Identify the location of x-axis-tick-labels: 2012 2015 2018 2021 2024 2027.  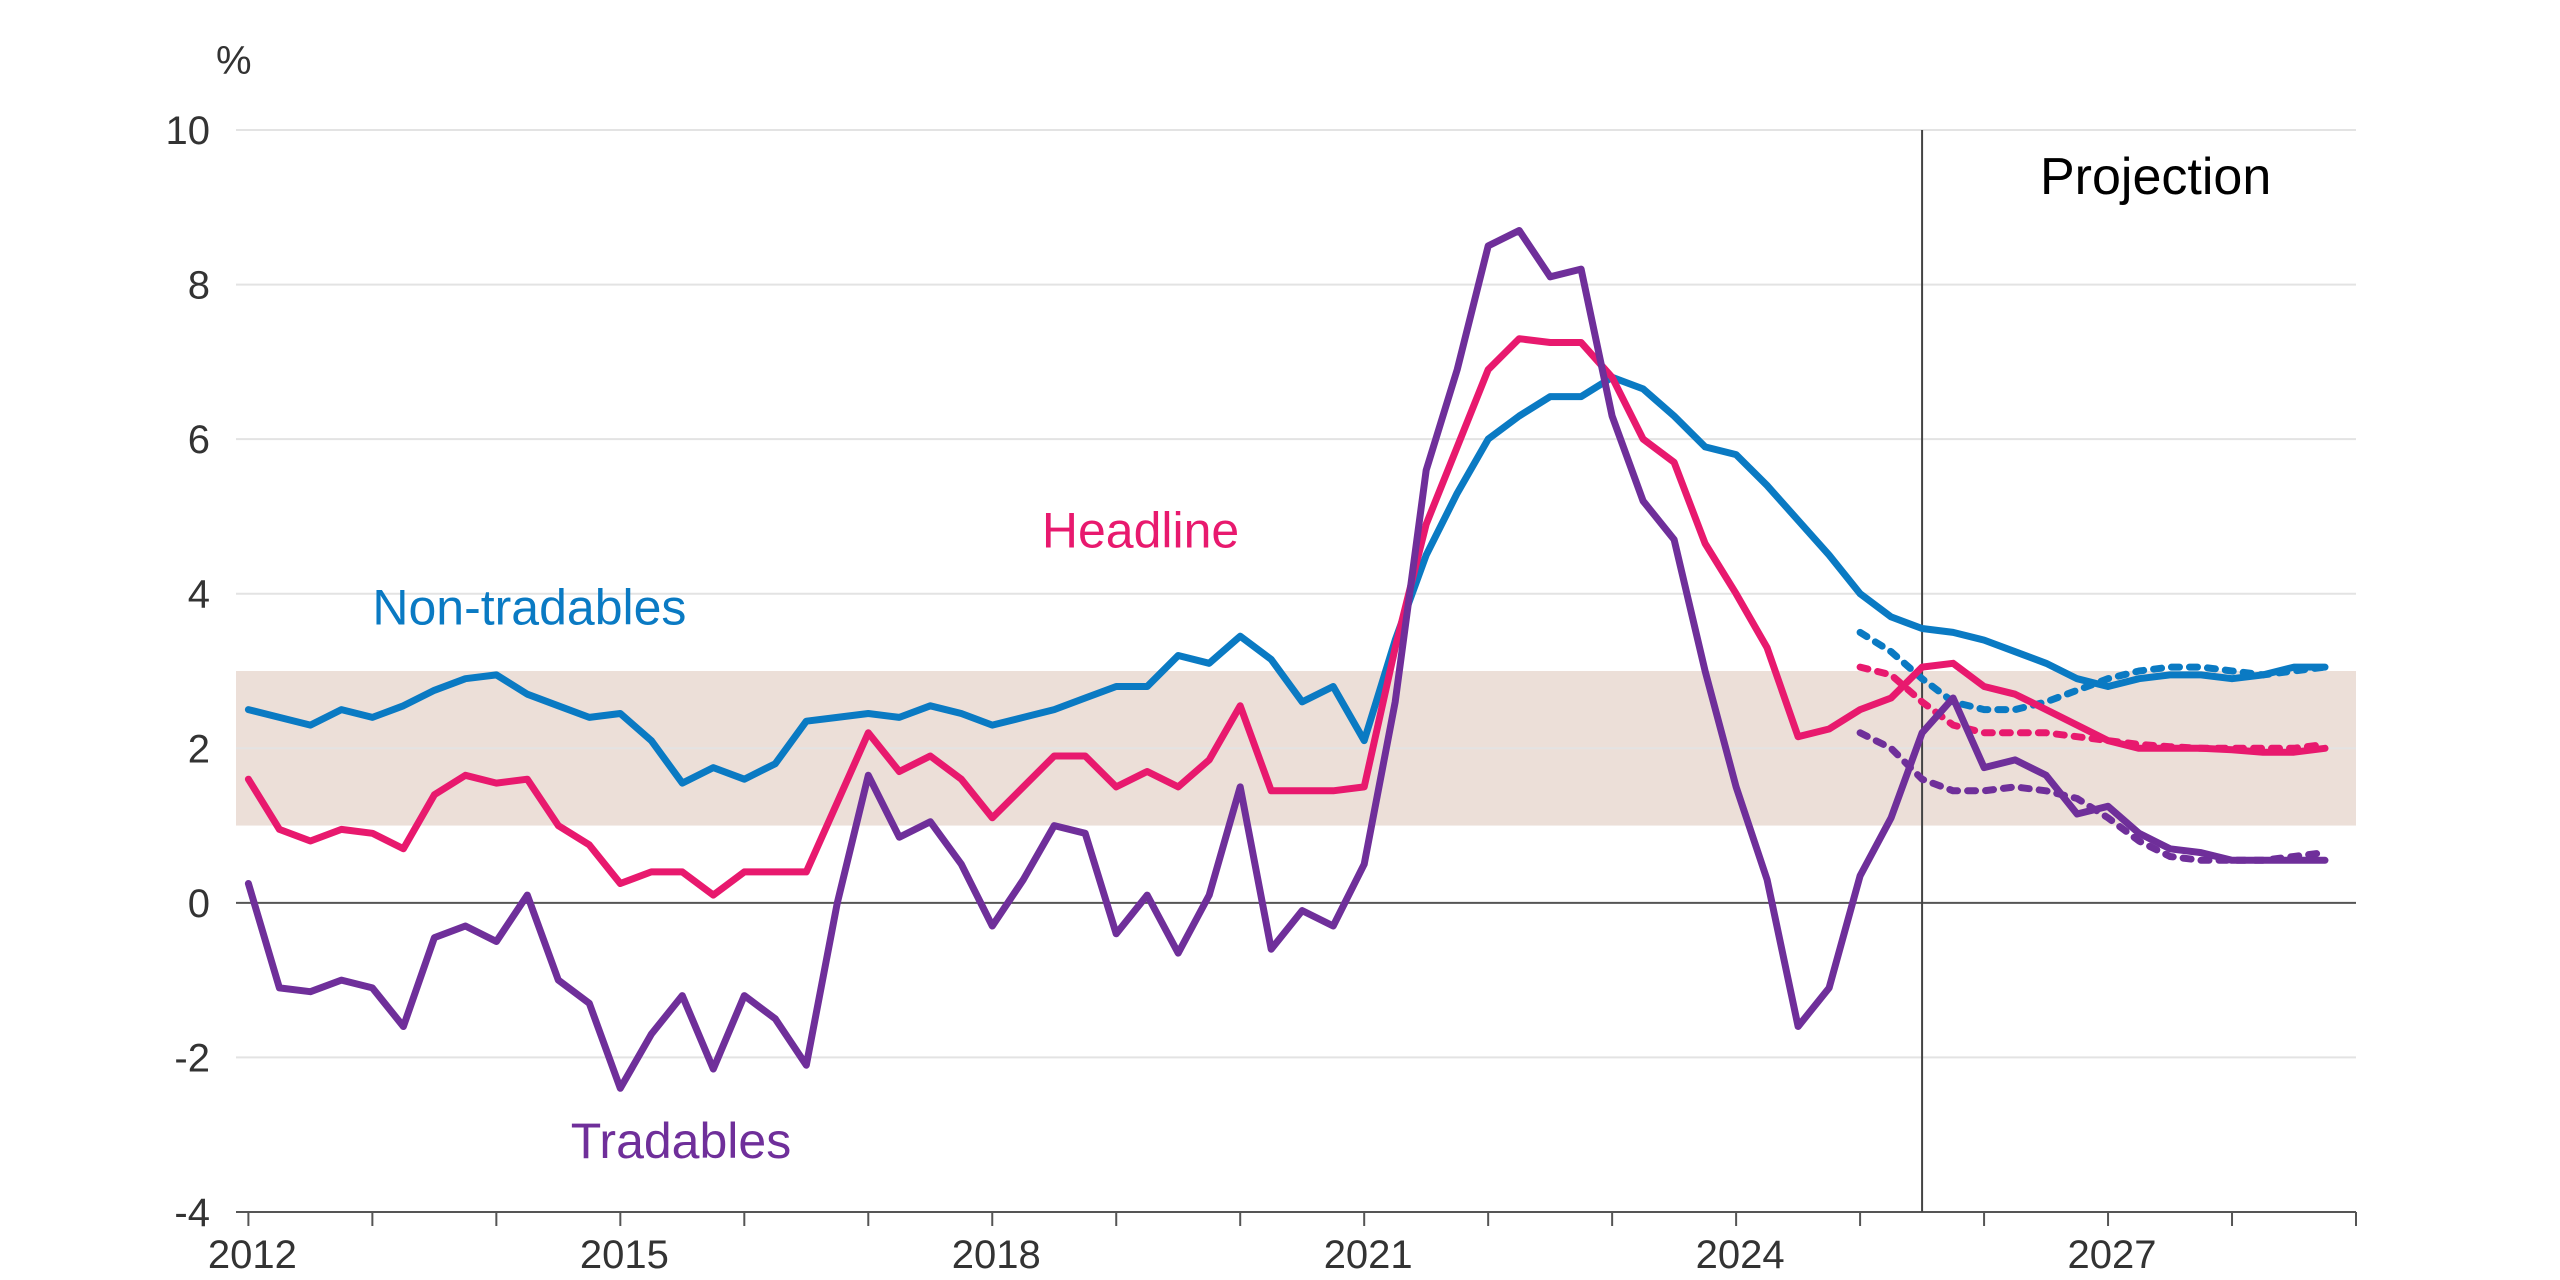
(1182, 1255).